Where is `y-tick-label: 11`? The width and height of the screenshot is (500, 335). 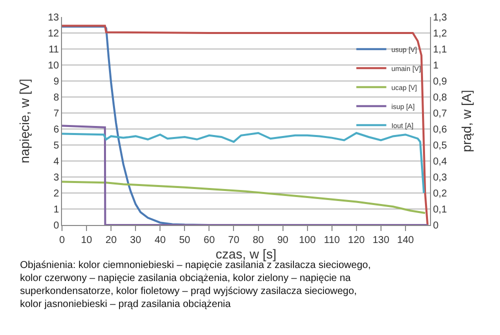 y-tick-label: 11 is located at coordinates (54, 50).